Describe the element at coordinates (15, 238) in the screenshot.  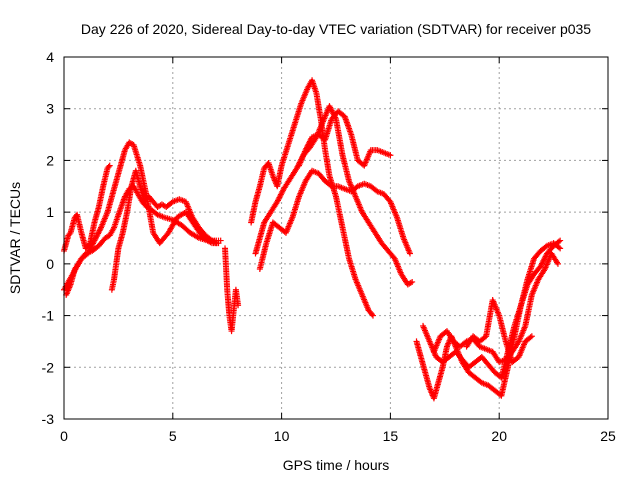
I see `y-axis-label: SDTVAR / TECUs` at that location.